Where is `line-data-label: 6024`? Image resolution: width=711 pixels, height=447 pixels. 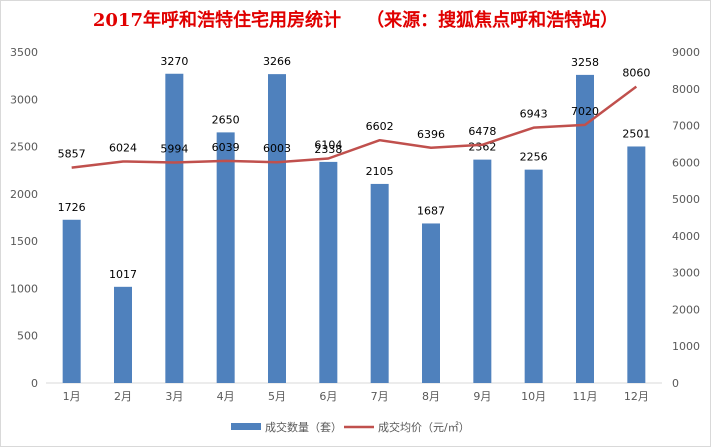
line-data-label: 6024 is located at coordinates (123, 147).